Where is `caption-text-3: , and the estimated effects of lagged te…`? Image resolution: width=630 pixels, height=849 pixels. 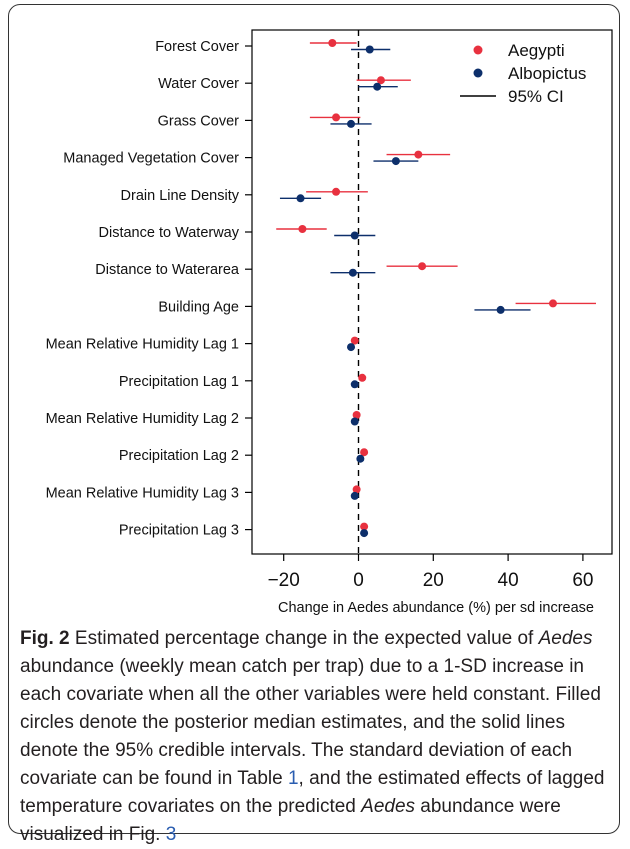
caption-text-3: , and the estimated effects of lagged te… is located at coordinates (312, 792).